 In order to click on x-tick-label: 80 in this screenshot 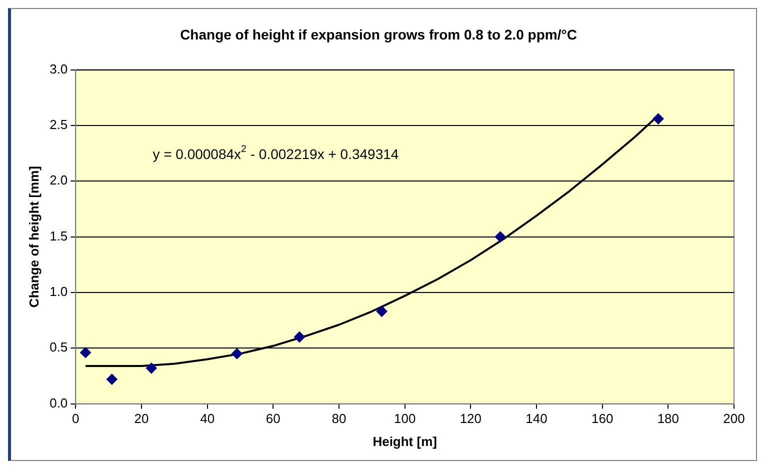, I will do `click(339, 418)`.